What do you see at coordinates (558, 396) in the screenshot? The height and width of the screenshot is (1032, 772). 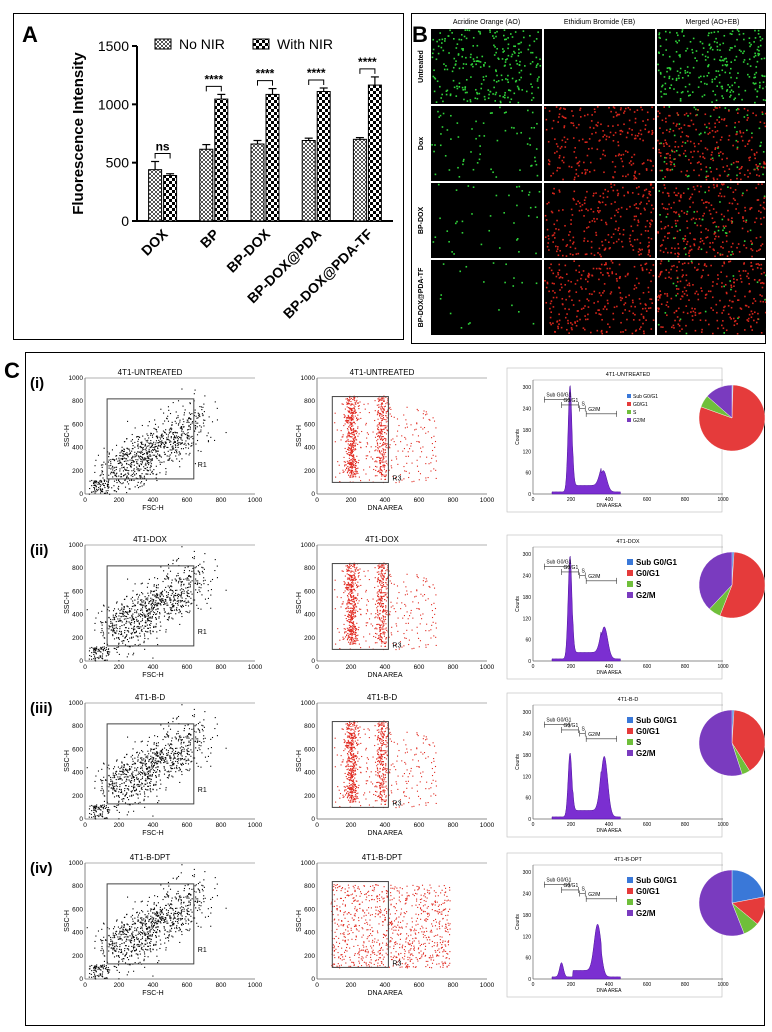 I see `gate-text: Sub G0/G1` at bounding box center [558, 396].